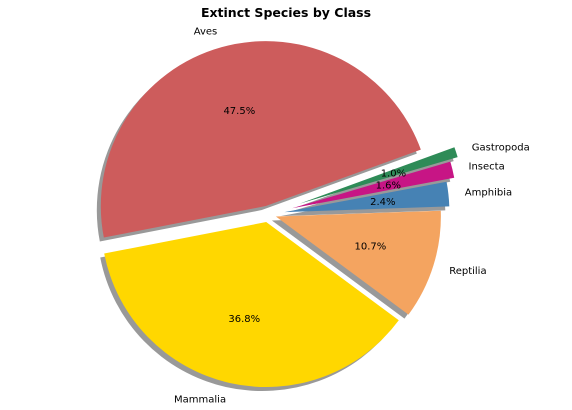 The image size is (572, 410). What do you see at coordinates (200, 400) in the screenshot?
I see `slice-label-mammalia: Mammalia` at bounding box center [200, 400].